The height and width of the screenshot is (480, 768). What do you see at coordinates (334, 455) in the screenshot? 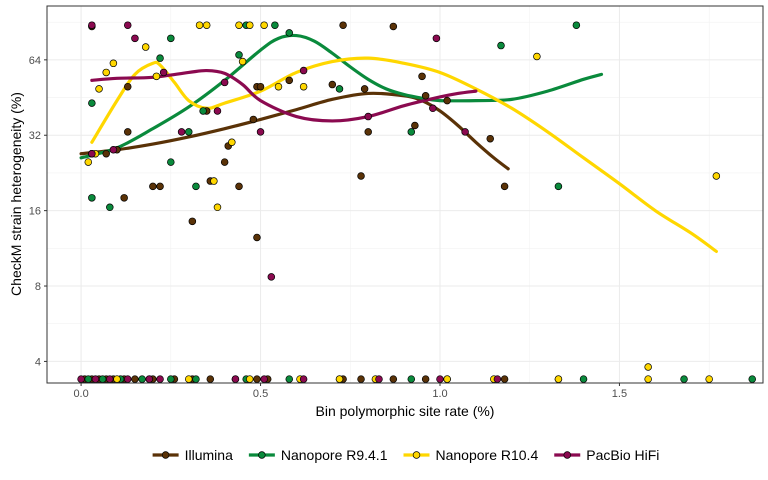
I see `legend-label: Nanopore R9.4.1` at bounding box center [334, 455].